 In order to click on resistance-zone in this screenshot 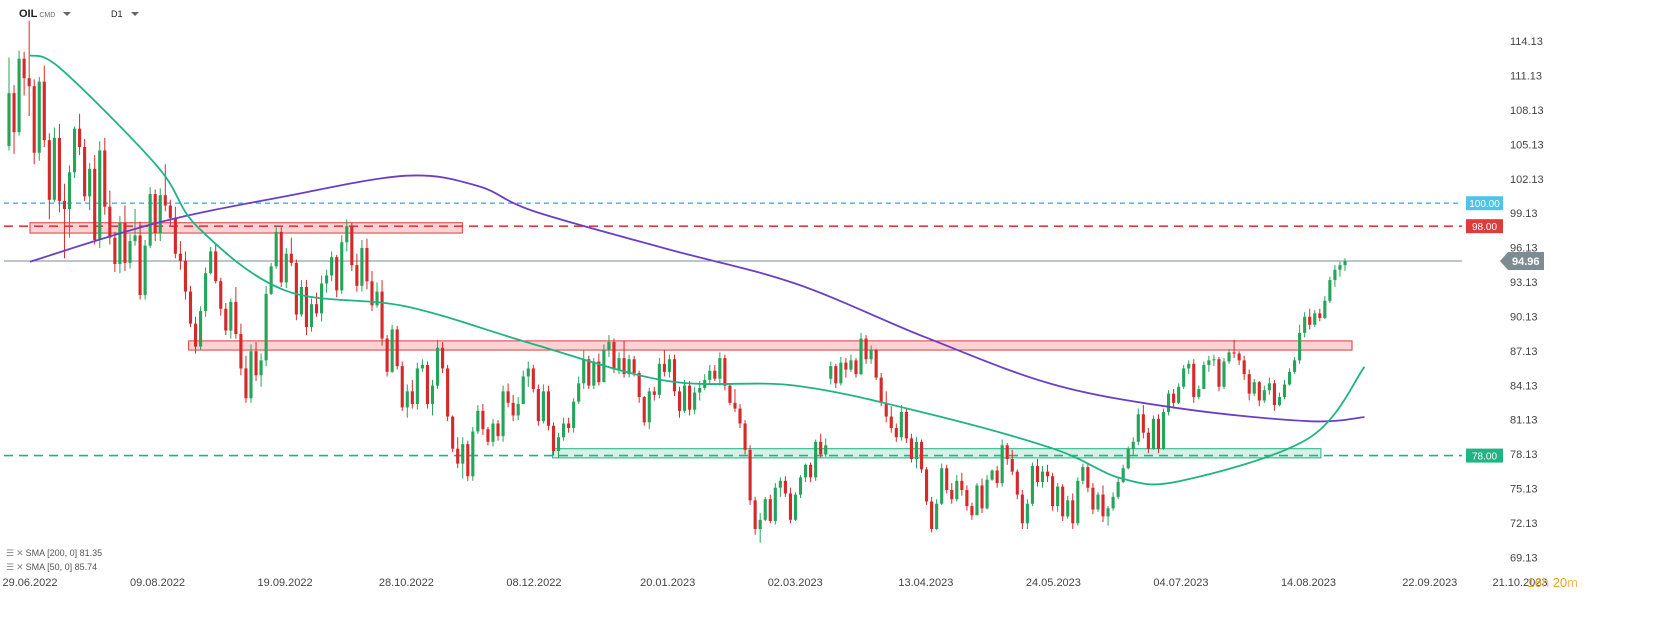, I will do `click(246, 228)`.